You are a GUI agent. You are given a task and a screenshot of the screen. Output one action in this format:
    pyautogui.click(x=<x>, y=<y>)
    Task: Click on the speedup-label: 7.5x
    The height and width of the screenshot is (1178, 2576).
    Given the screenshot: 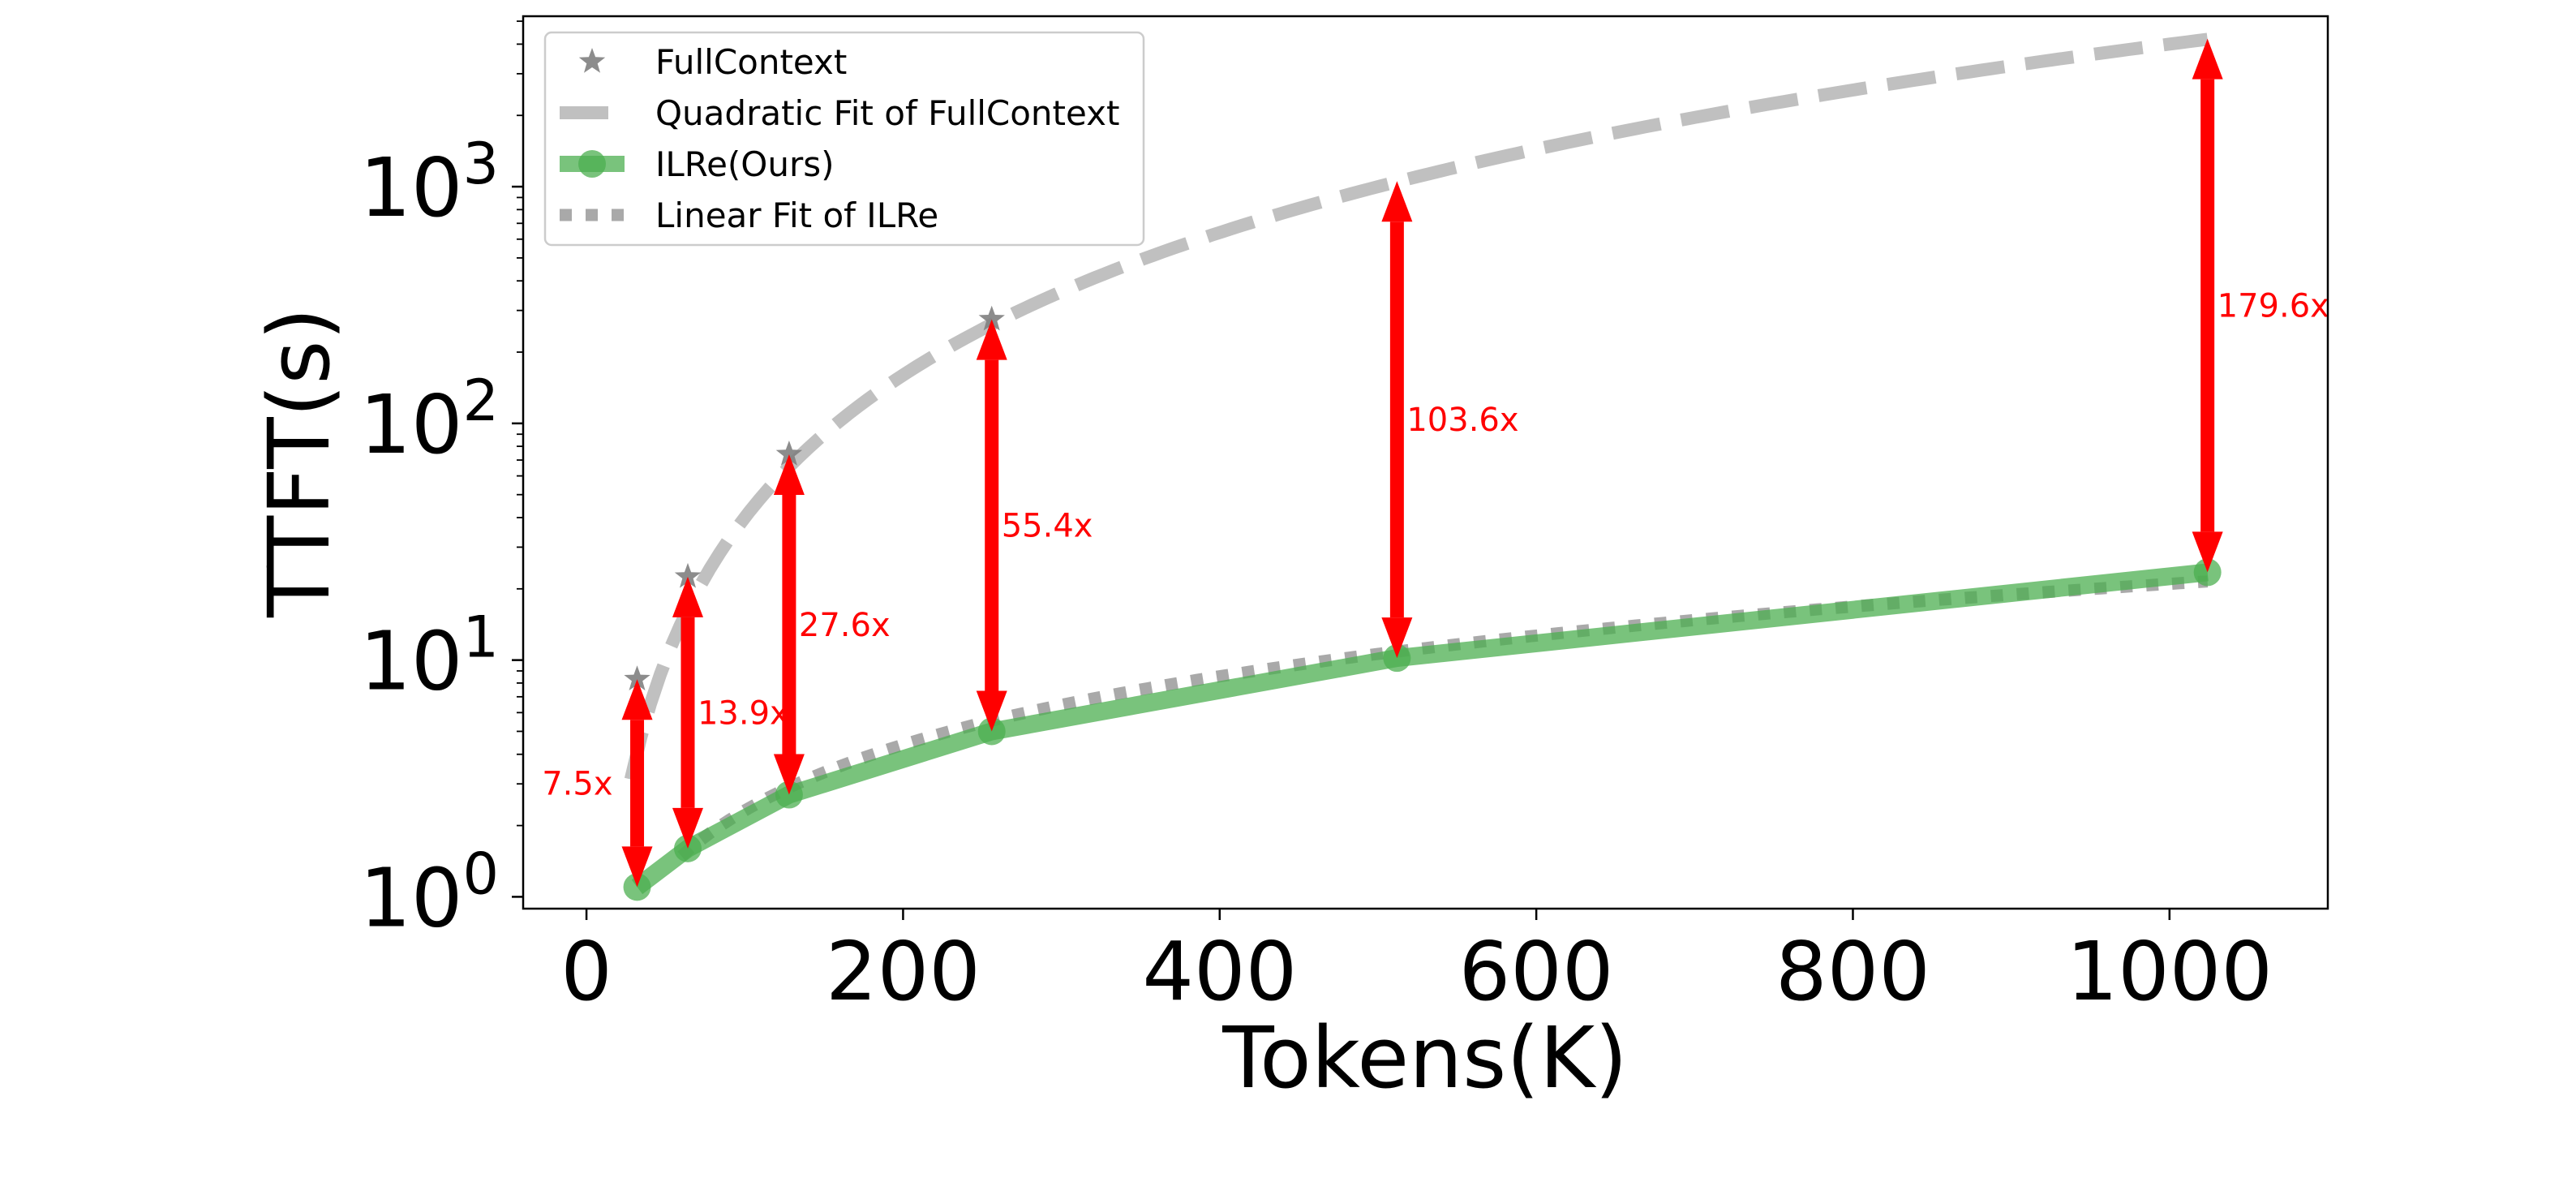 What is the action you would take?
    pyautogui.click(x=577, y=784)
    